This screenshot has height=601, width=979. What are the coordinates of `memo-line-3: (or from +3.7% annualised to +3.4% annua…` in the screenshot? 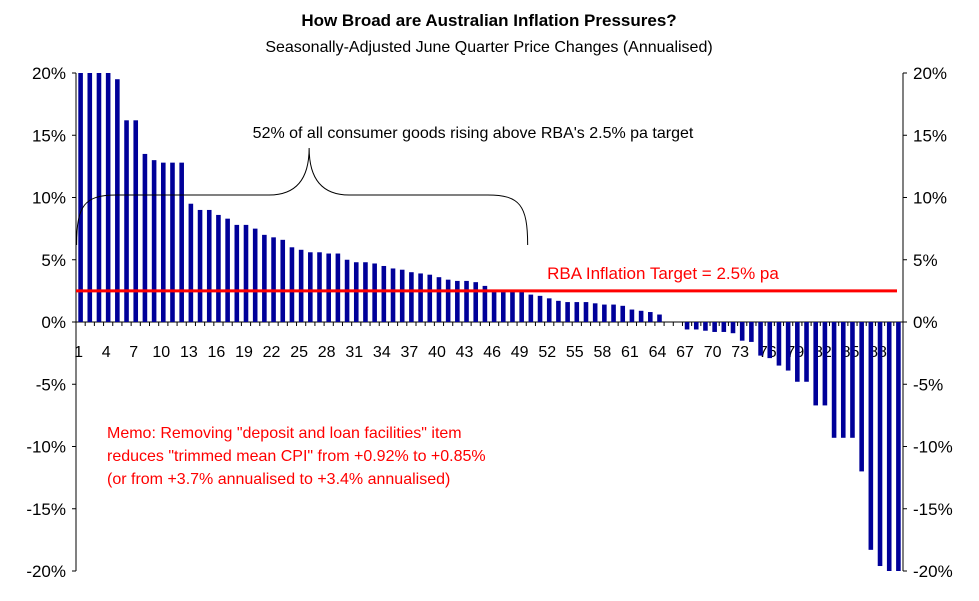 It's located at (278, 479).